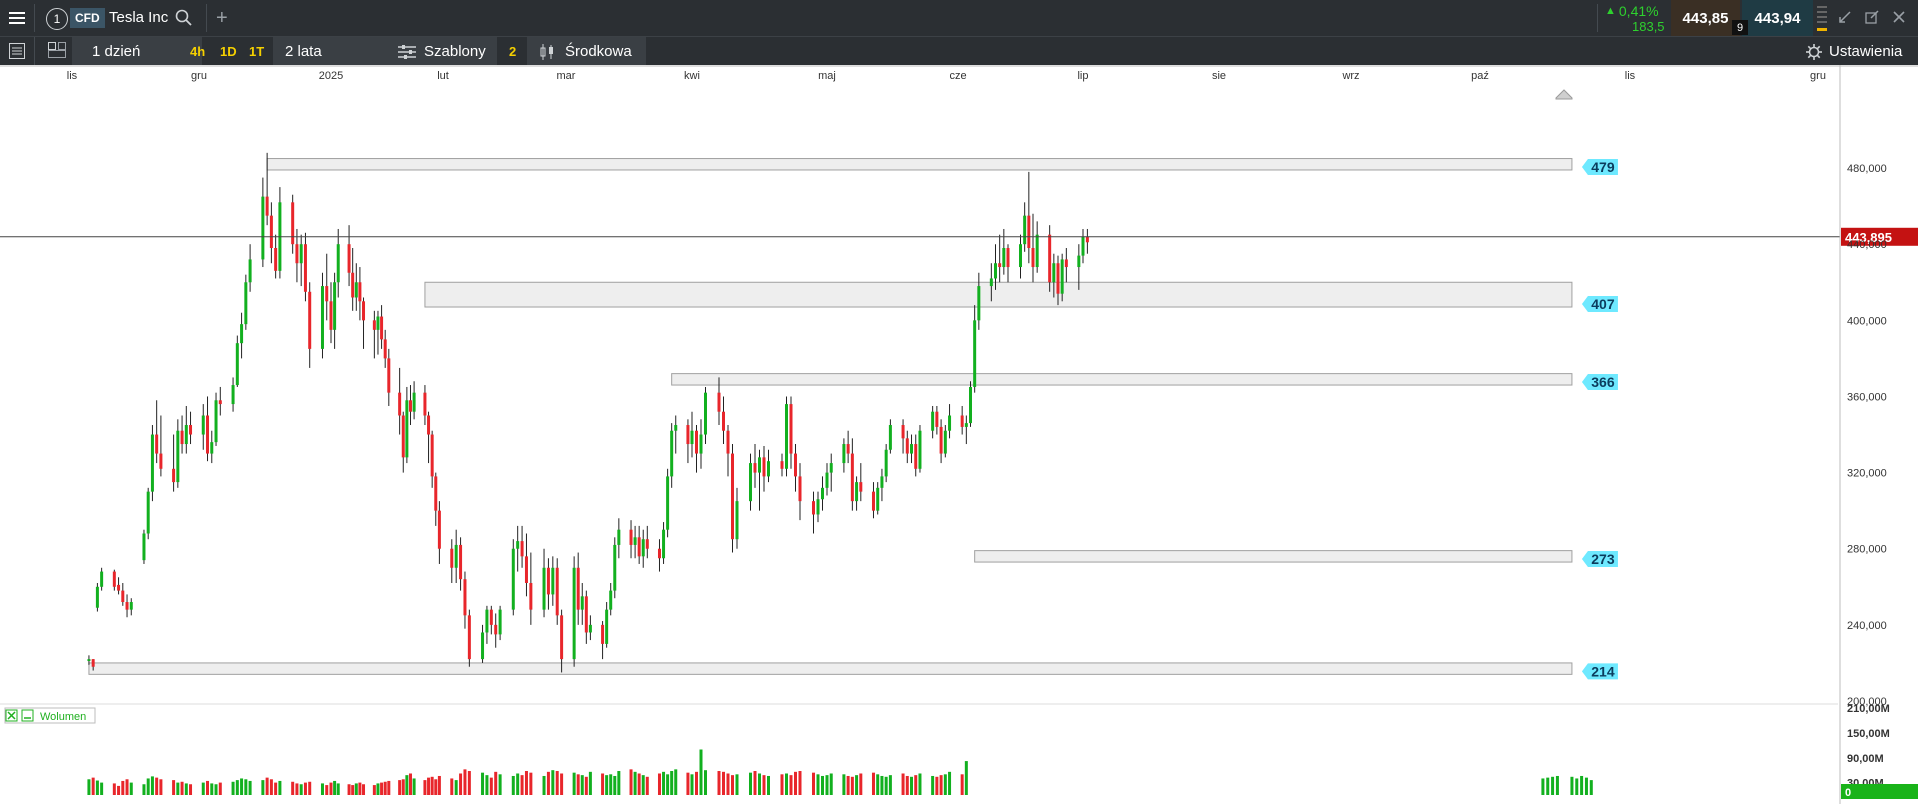 The height and width of the screenshot is (804, 1918). I want to click on buy-price-button: 443,94, so click(1777, 18).